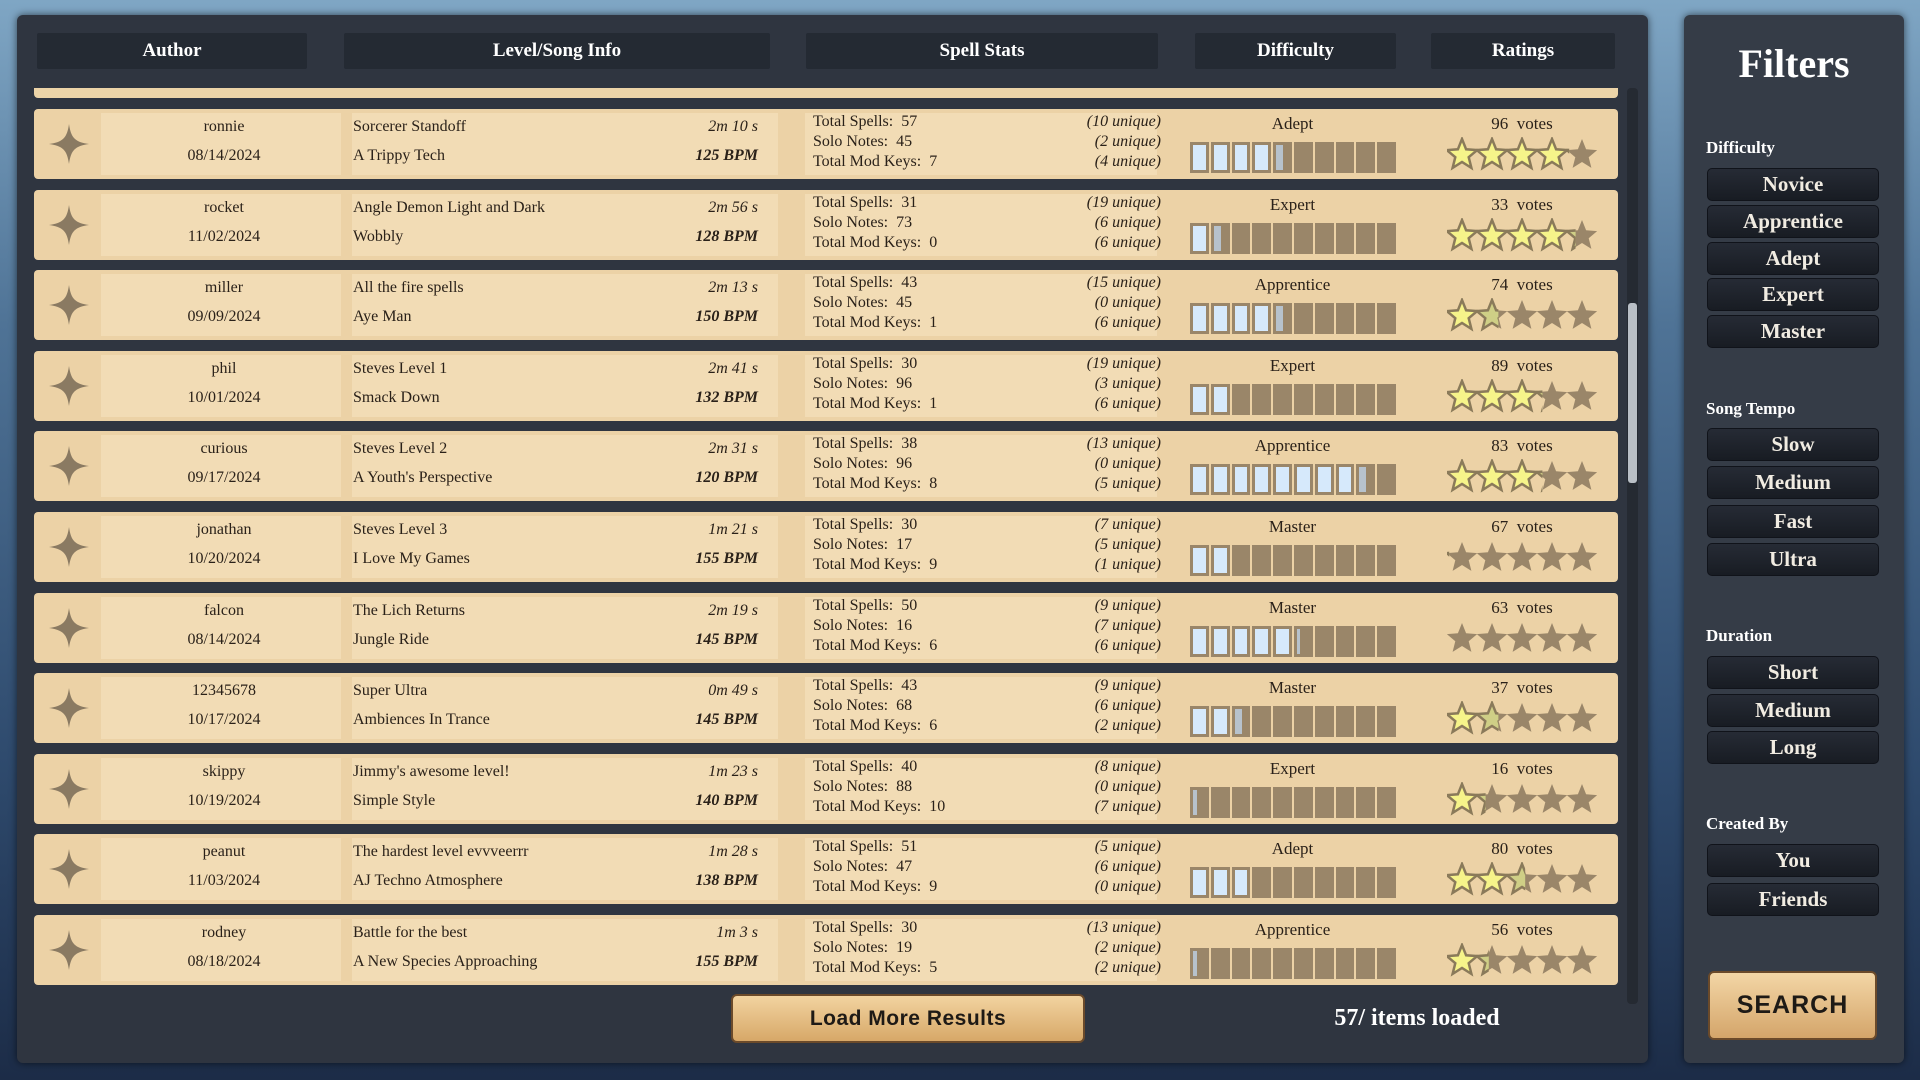 The height and width of the screenshot is (1080, 1920). What do you see at coordinates (1747, 823) in the screenshot?
I see `filter-group-label: Created By` at bounding box center [1747, 823].